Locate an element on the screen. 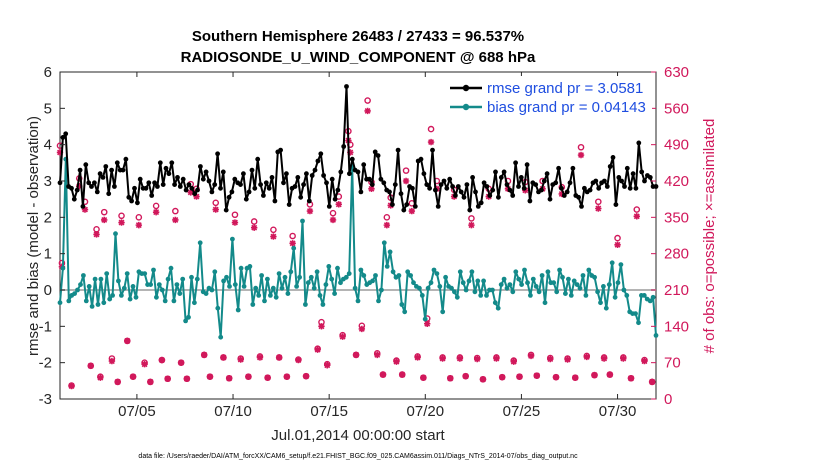 Image resolution: width=830 pixels, height=470 pixels. chart-title-line2: RADIOSONDE_U_WIND_COMPONENT @ 688 hPa is located at coordinates (358, 57).